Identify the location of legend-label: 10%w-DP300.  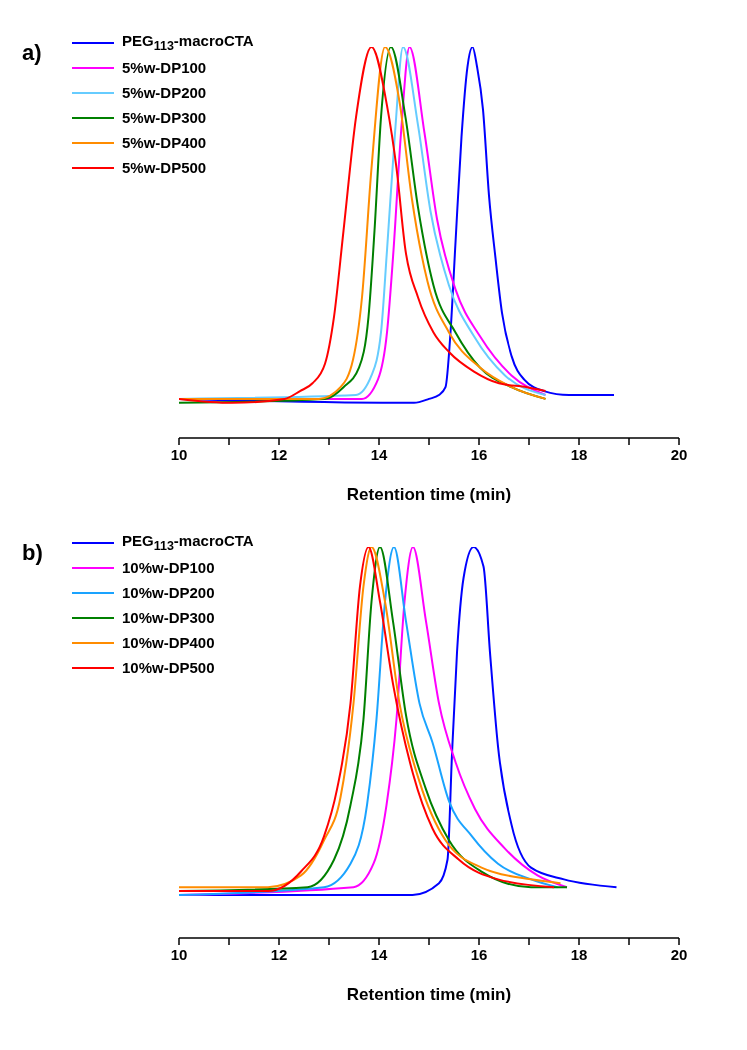
(168, 617).